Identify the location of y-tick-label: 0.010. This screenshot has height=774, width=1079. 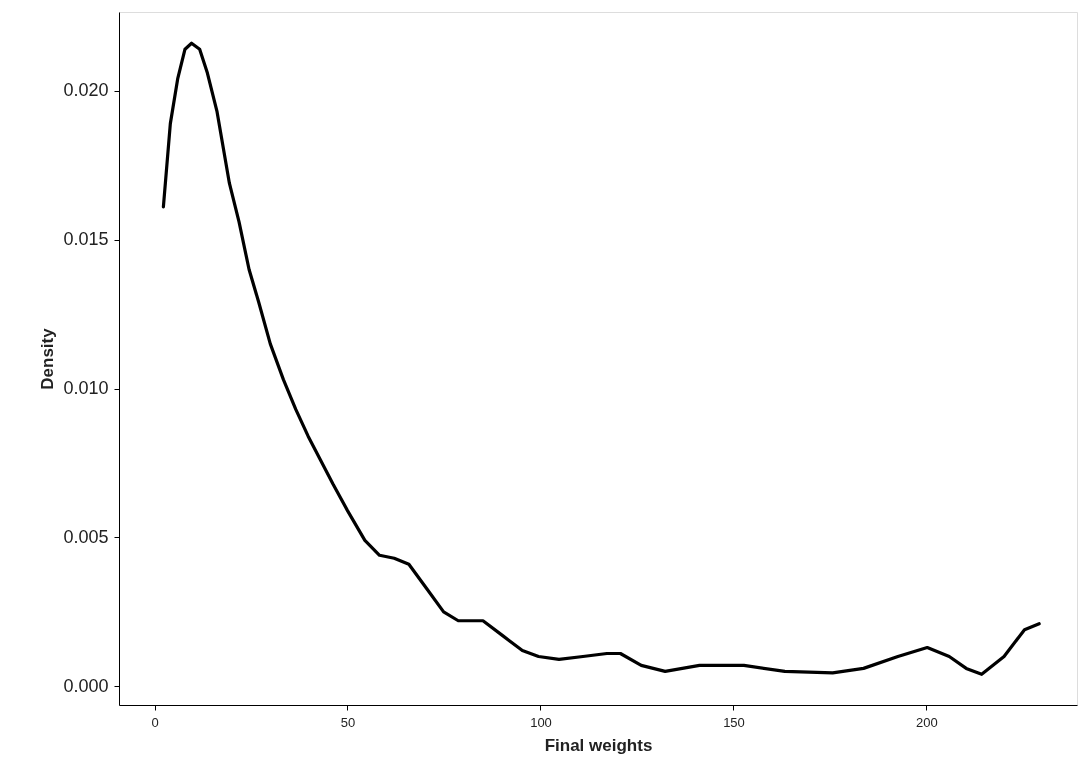
(86, 388).